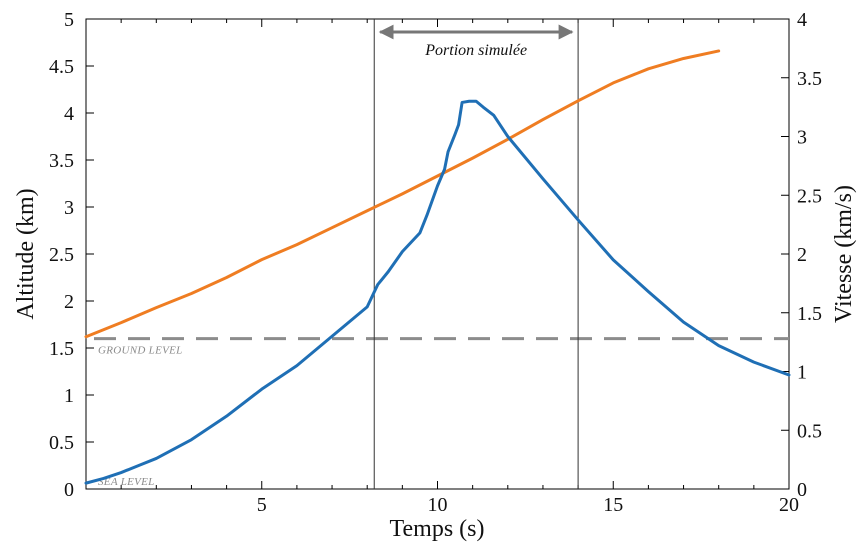  Describe the element at coordinates (613, 505) in the screenshot. I see `x-tick-label: 15` at that location.